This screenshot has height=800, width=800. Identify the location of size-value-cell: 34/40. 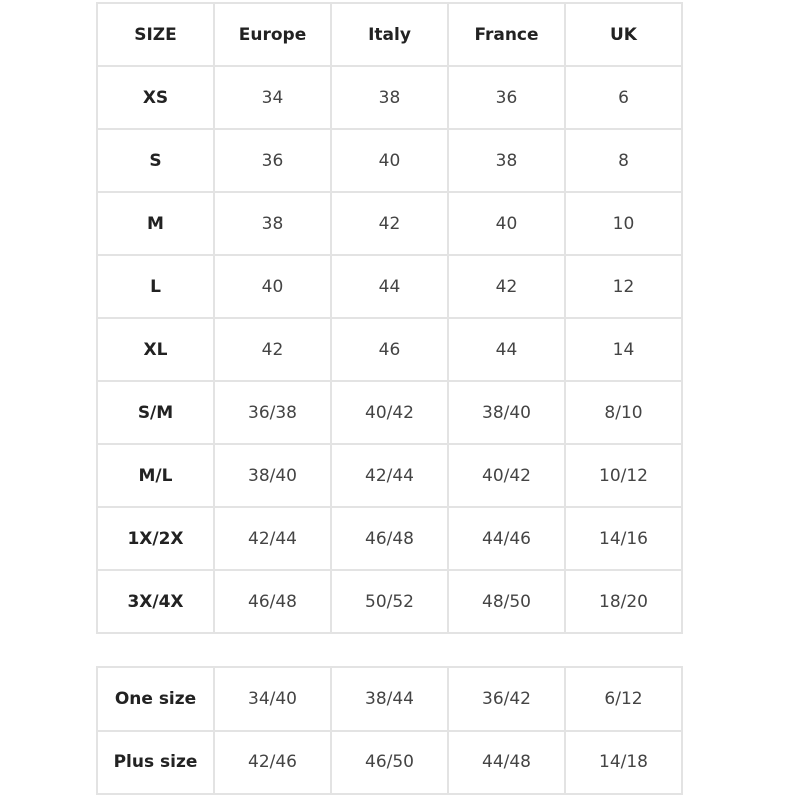
(272, 699).